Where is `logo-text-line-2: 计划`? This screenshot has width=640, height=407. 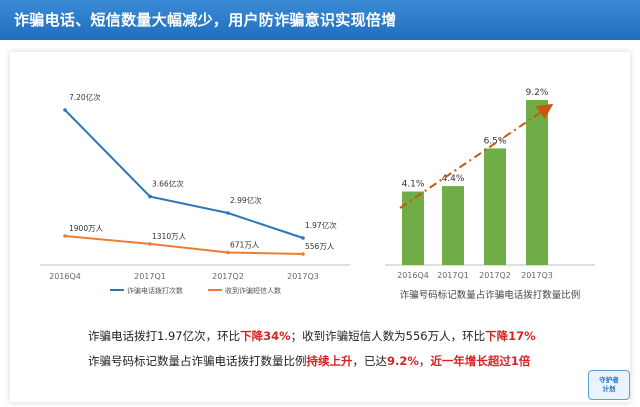
logo-text-line-2: 计划 is located at coordinates (609, 389).